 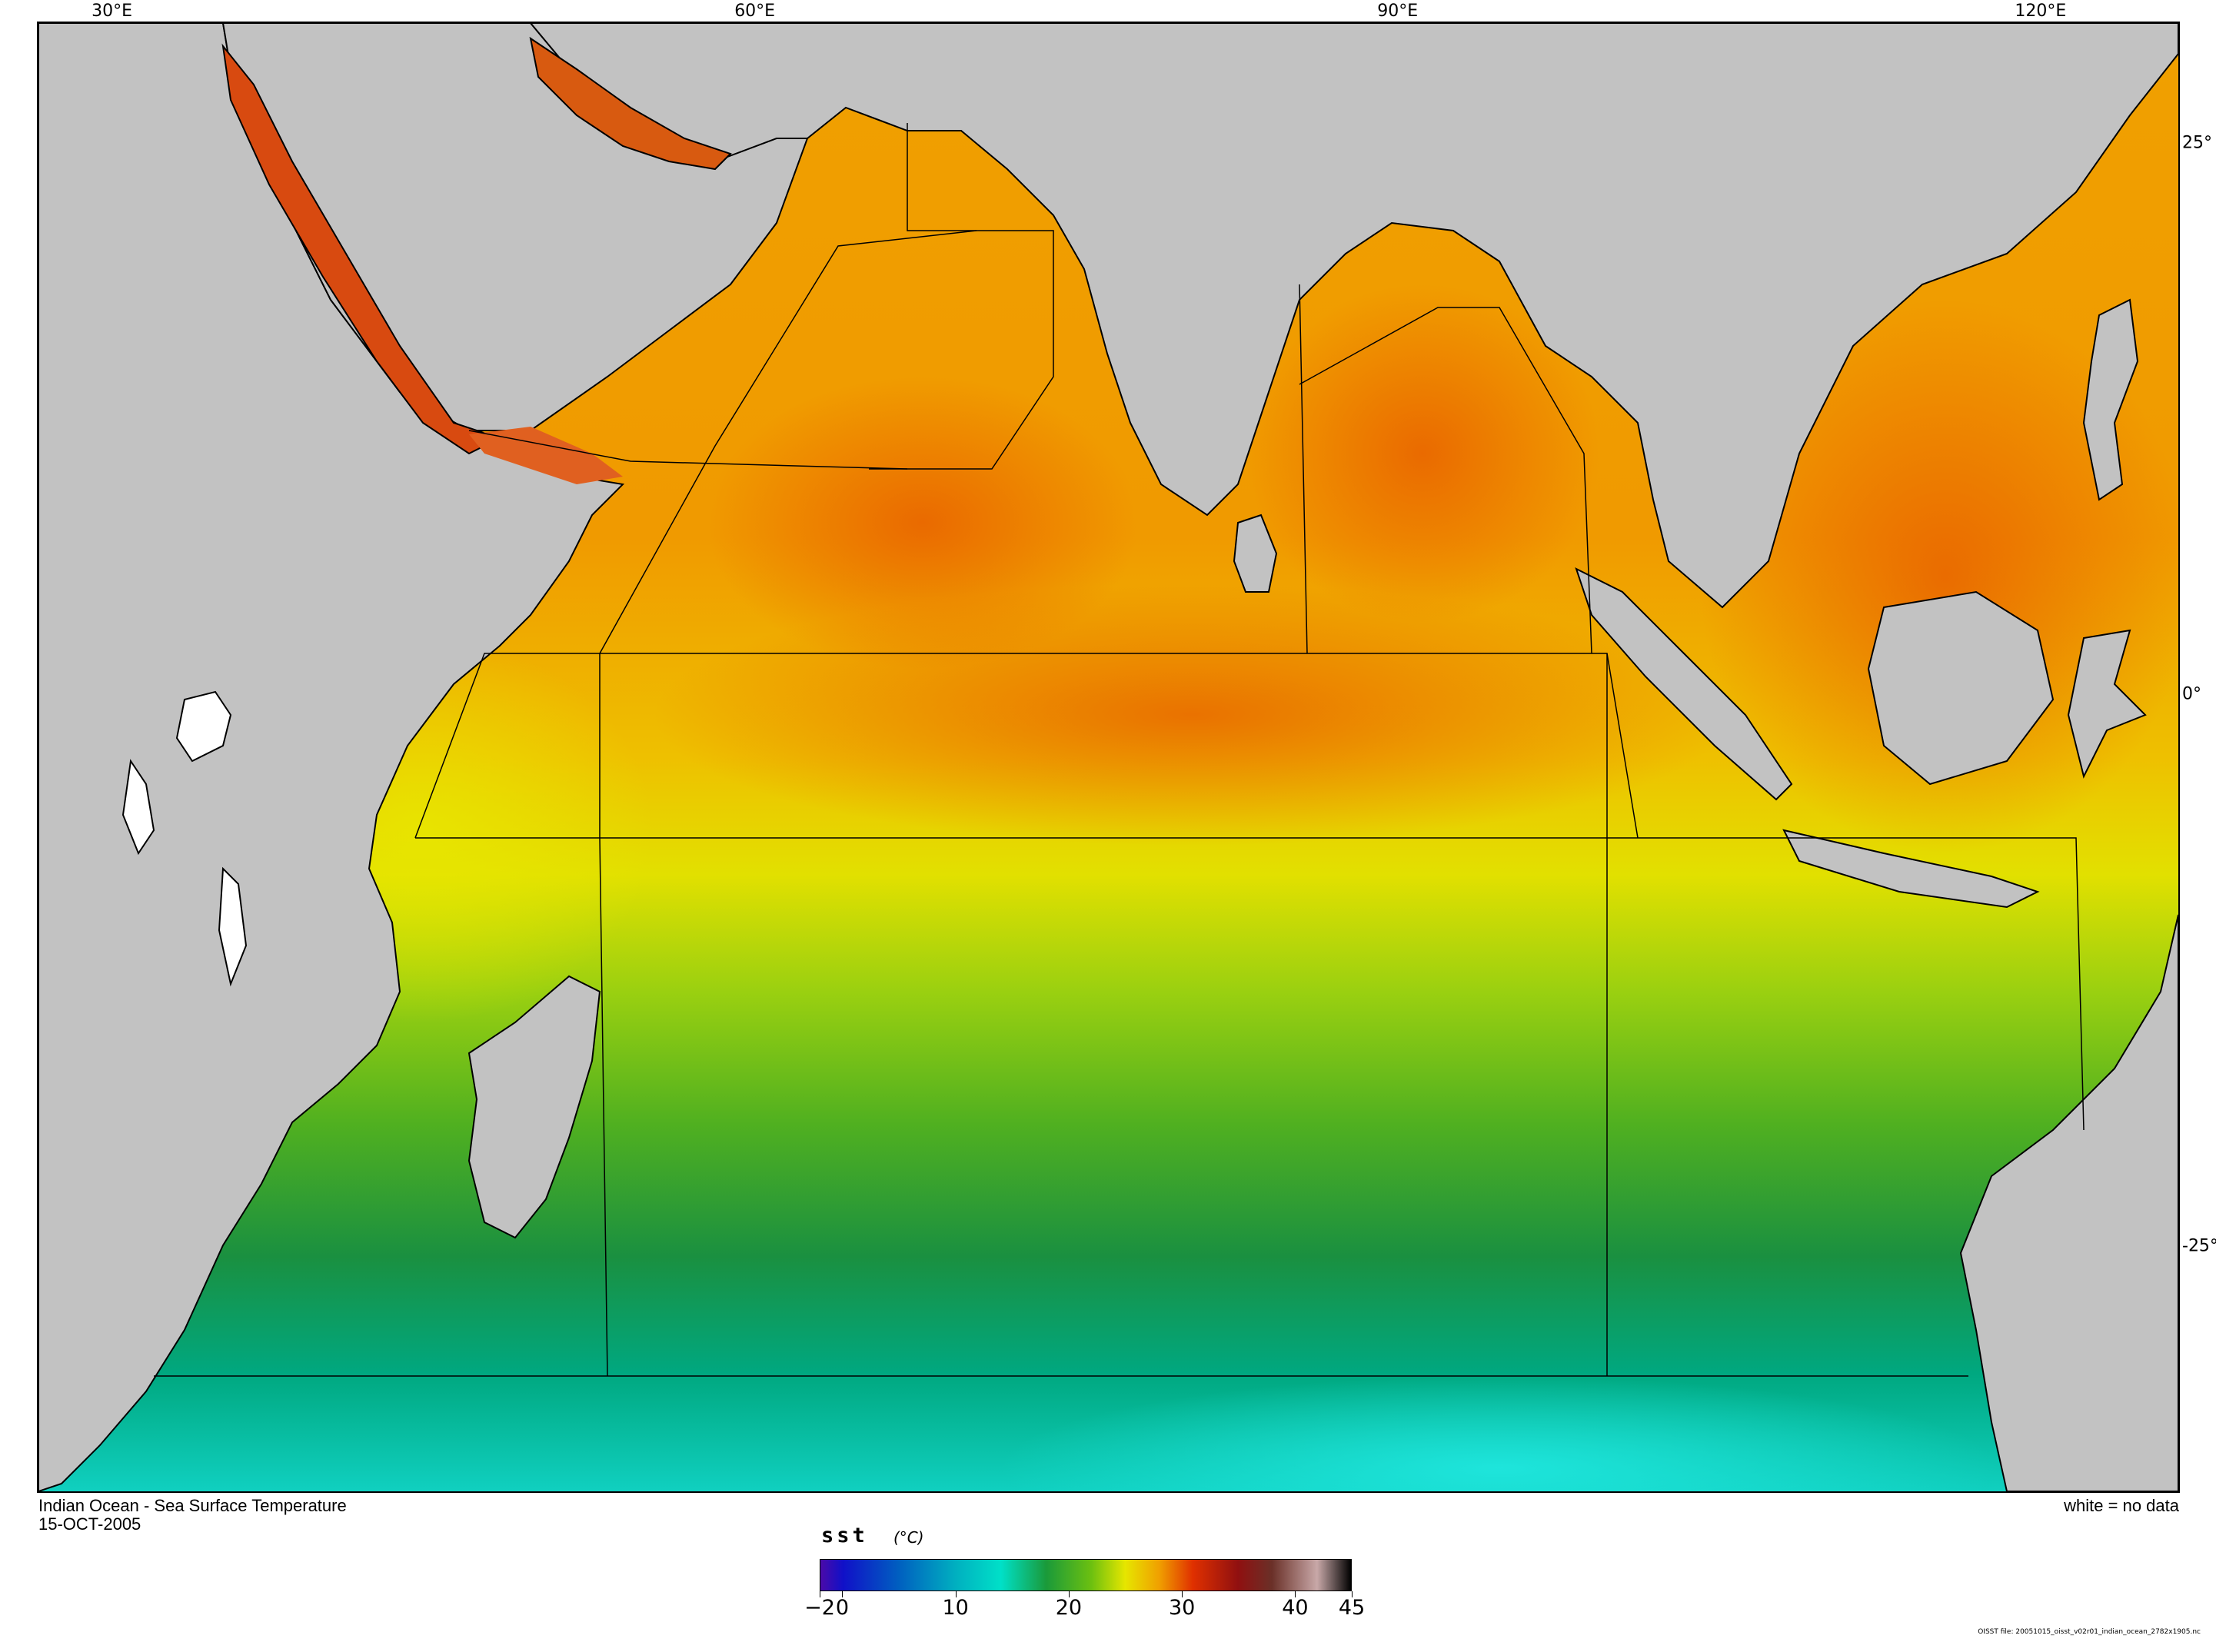 I want to click on latitude-label: 25°, so click(x=2197, y=143).